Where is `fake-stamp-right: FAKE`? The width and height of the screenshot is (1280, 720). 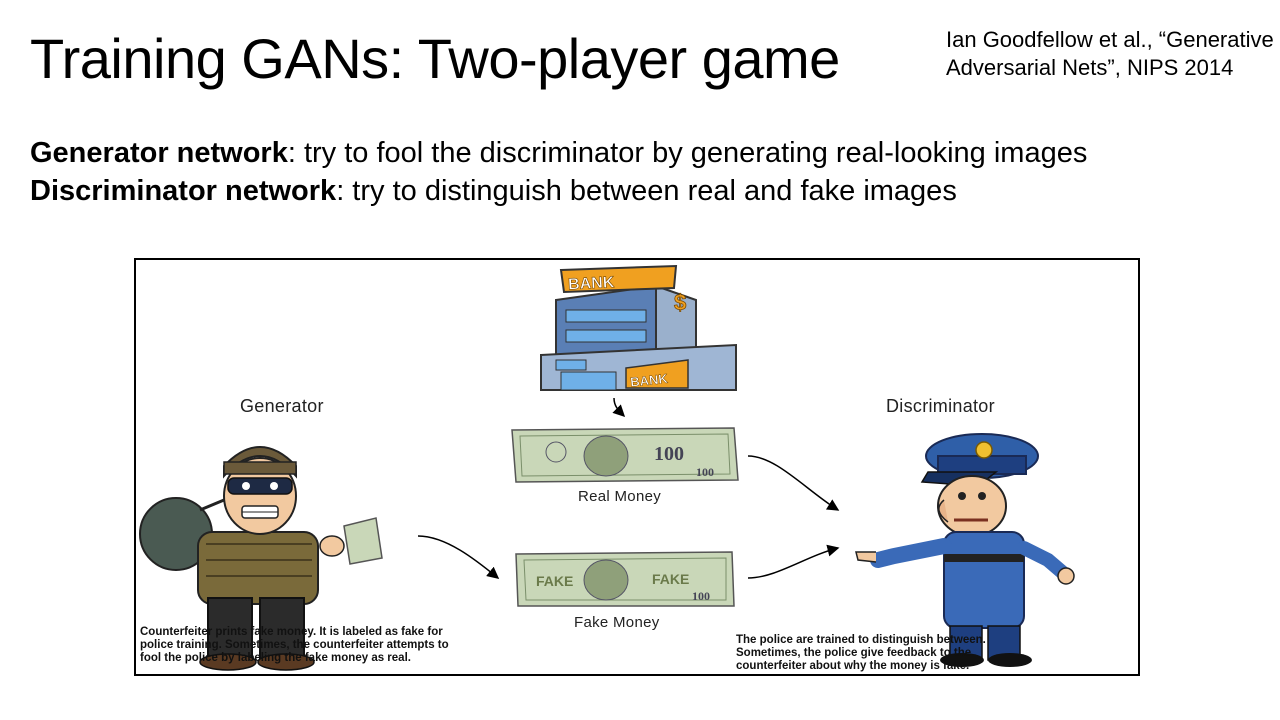 fake-stamp-right: FAKE is located at coordinates (670, 579).